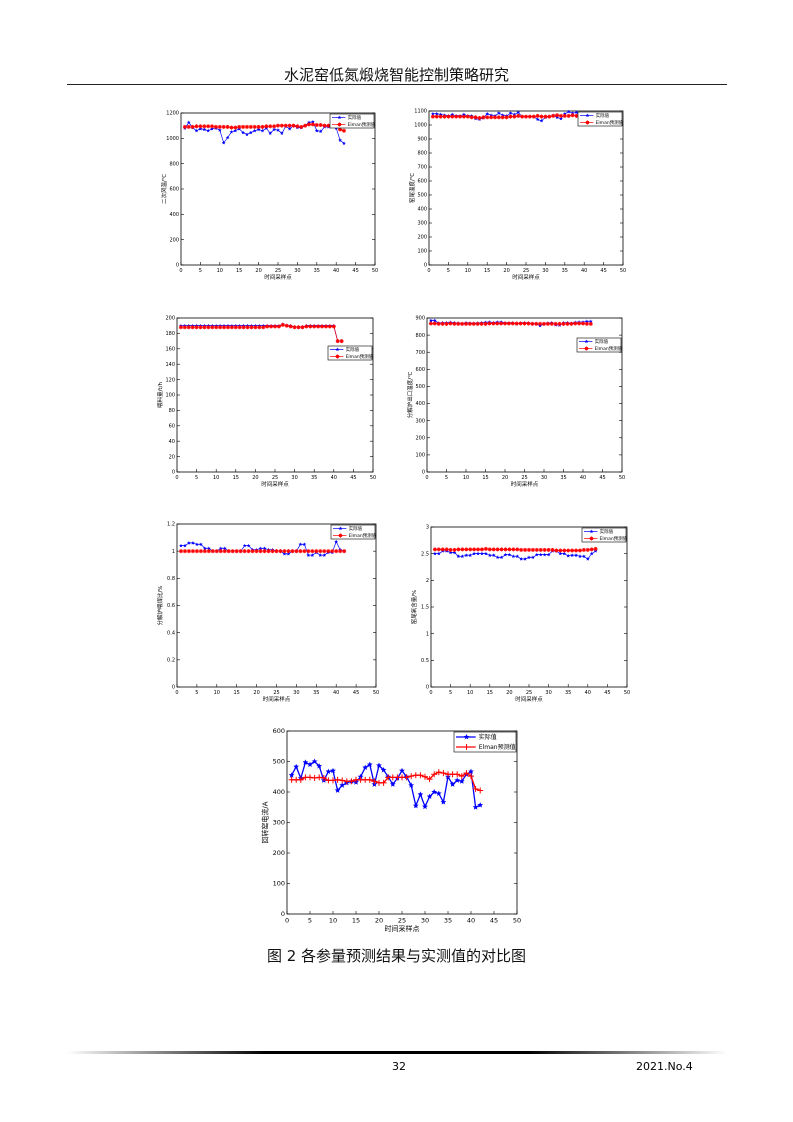 Image resolution: width=793 pixels, height=1122 pixels. What do you see at coordinates (173, 552) in the screenshot?
I see `y-tick-label: 1` at bounding box center [173, 552].